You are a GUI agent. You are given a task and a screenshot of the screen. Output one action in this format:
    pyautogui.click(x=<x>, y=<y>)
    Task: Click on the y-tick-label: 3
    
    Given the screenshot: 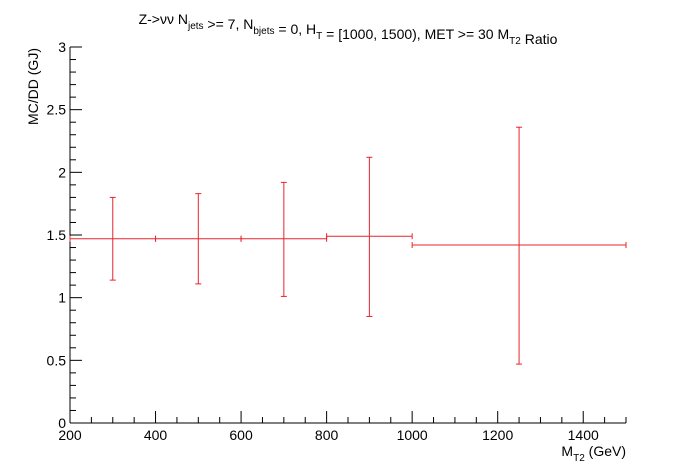 What is the action you would take?
    pyautogui.click(x=62, y=47)
    